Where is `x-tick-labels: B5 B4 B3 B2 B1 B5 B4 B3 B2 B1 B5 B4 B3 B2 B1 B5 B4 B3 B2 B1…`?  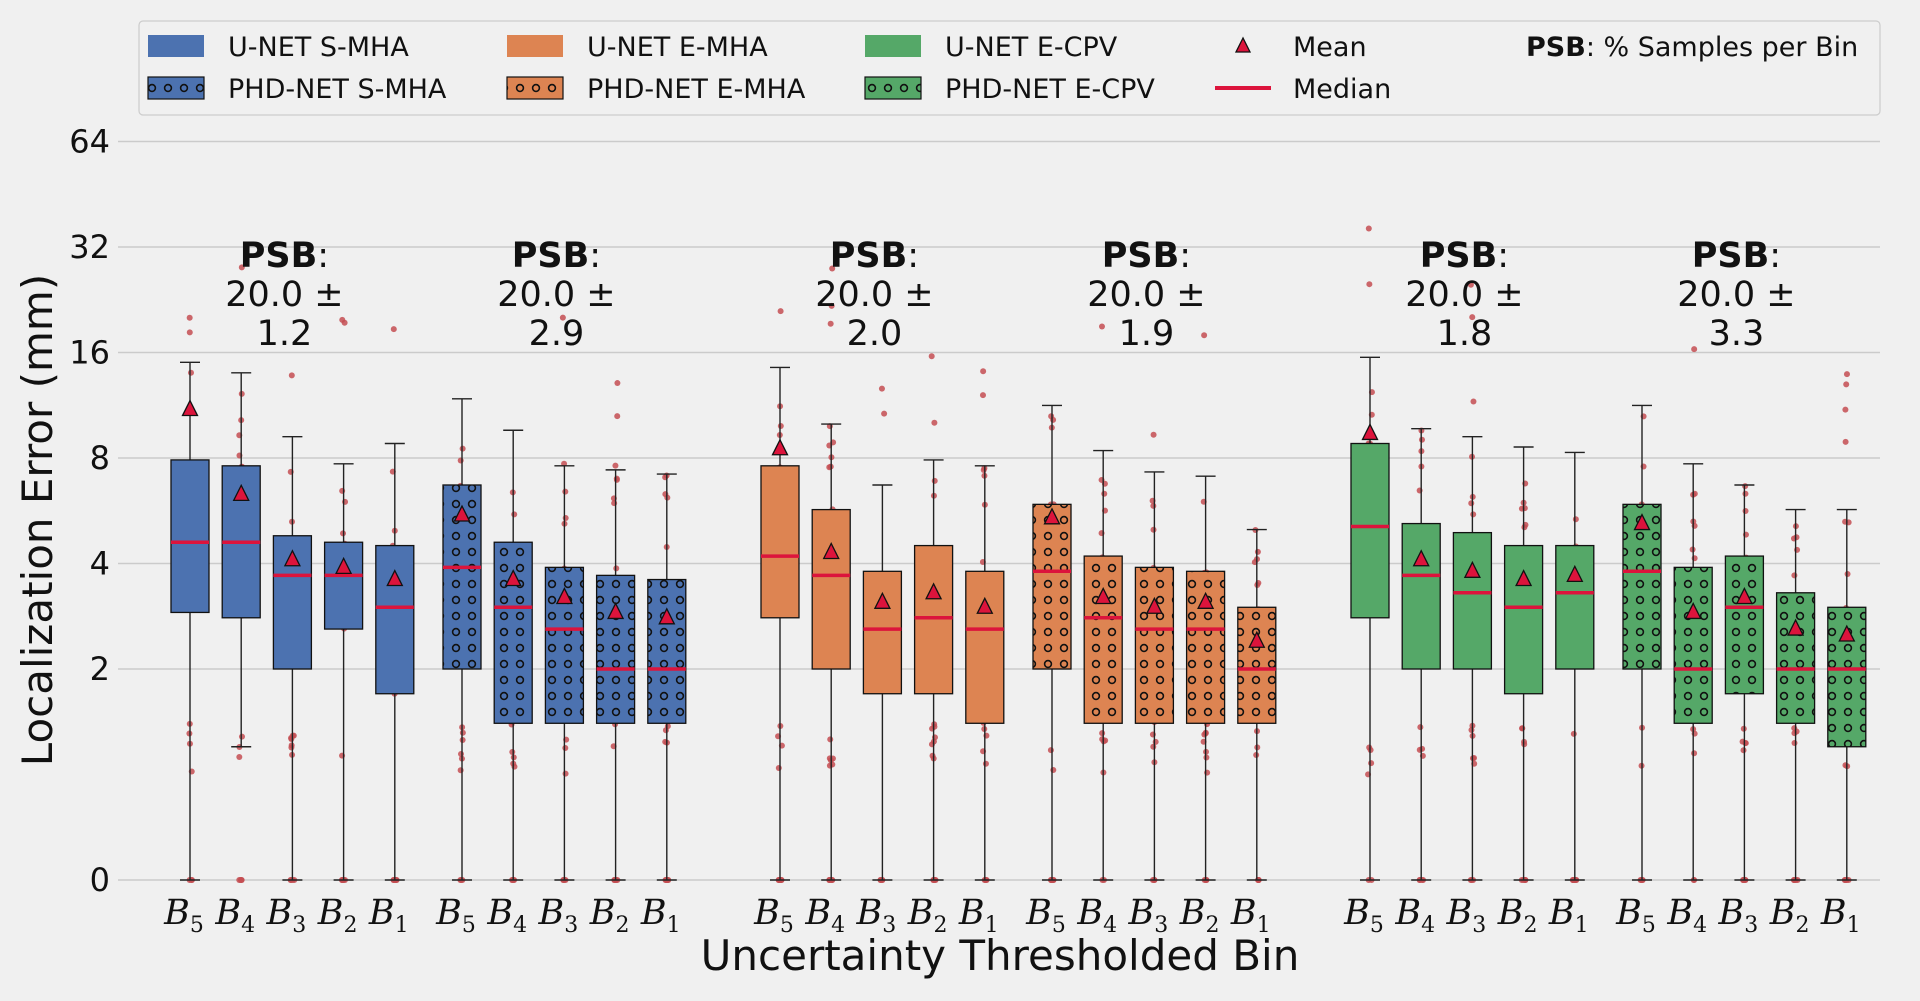 x-tick-labels: B5 B4 B3 B2 B1 B5 B4 B3 B2 B1 B5 B4 B3 B2 B1 B5 B4 B3 B2 B1… is located at coordinates (1012, 915).